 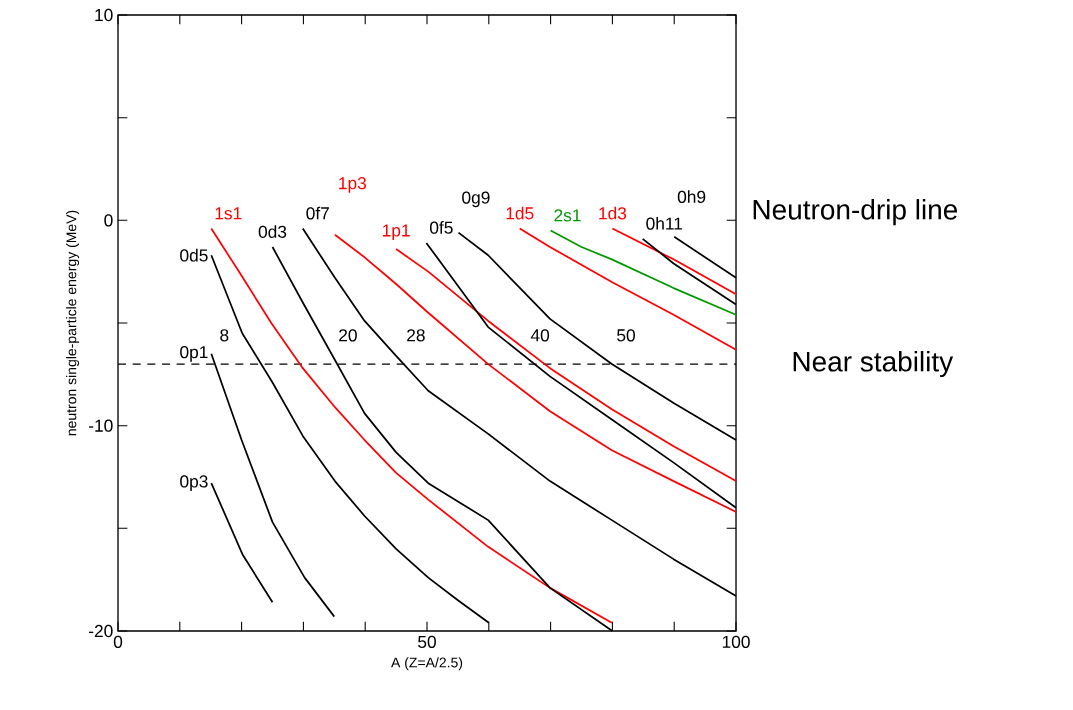 I want to click on series-label: 0d5, so click(x=194, y=255).